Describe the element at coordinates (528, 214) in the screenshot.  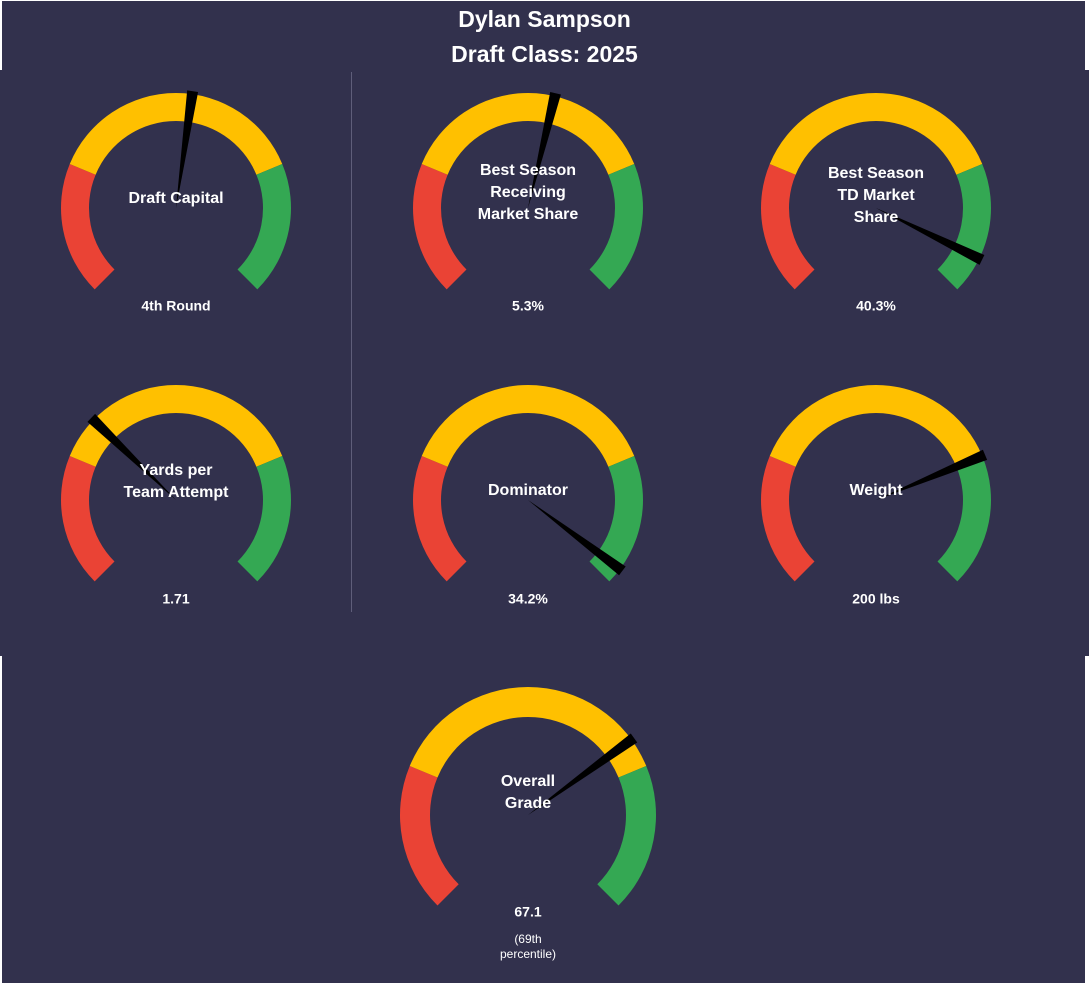
I see `gauge-label: Market Share` at that location.